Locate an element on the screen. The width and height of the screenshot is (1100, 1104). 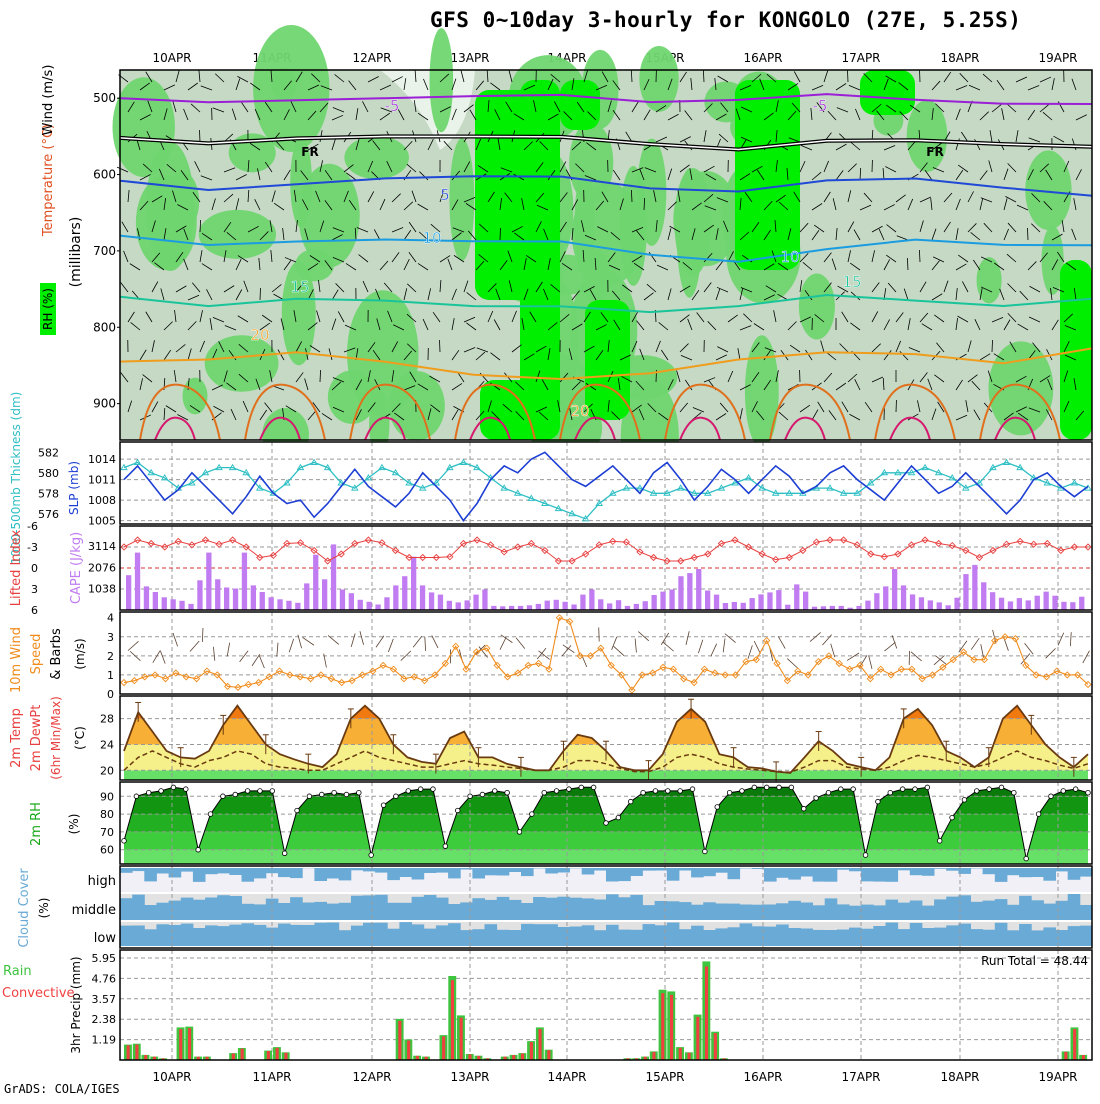
wind-axis-label-2: Speed is located at coordinates (36, 654).